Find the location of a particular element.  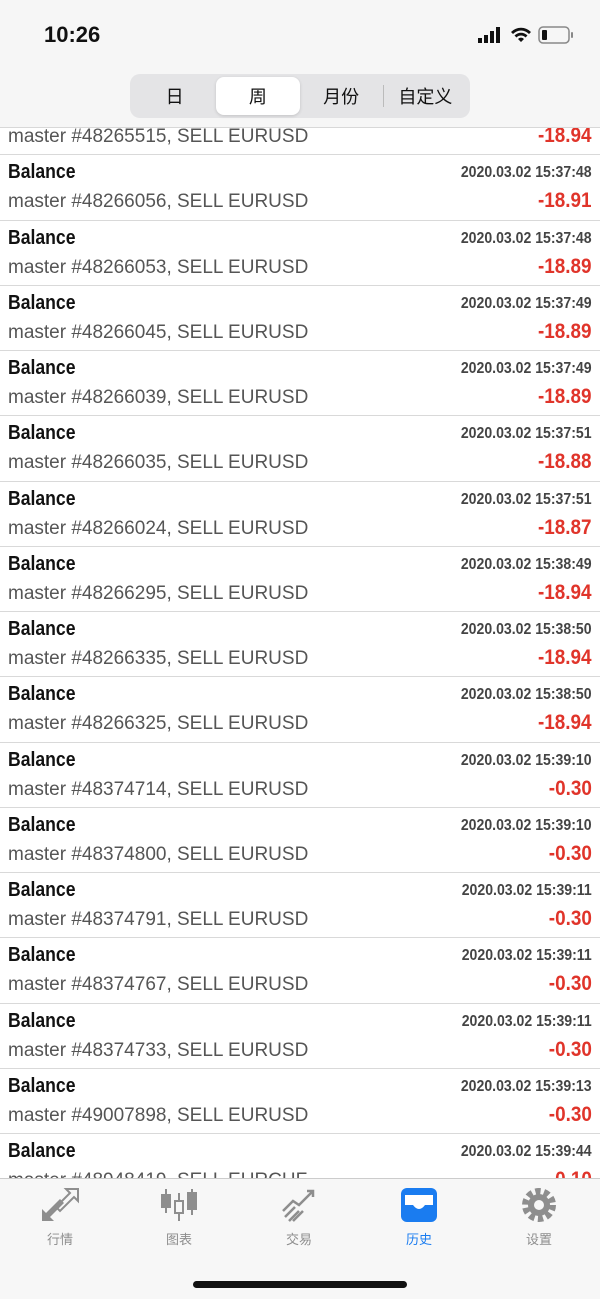

tab-trade: 交易 is located at coordinates (299, 1217).